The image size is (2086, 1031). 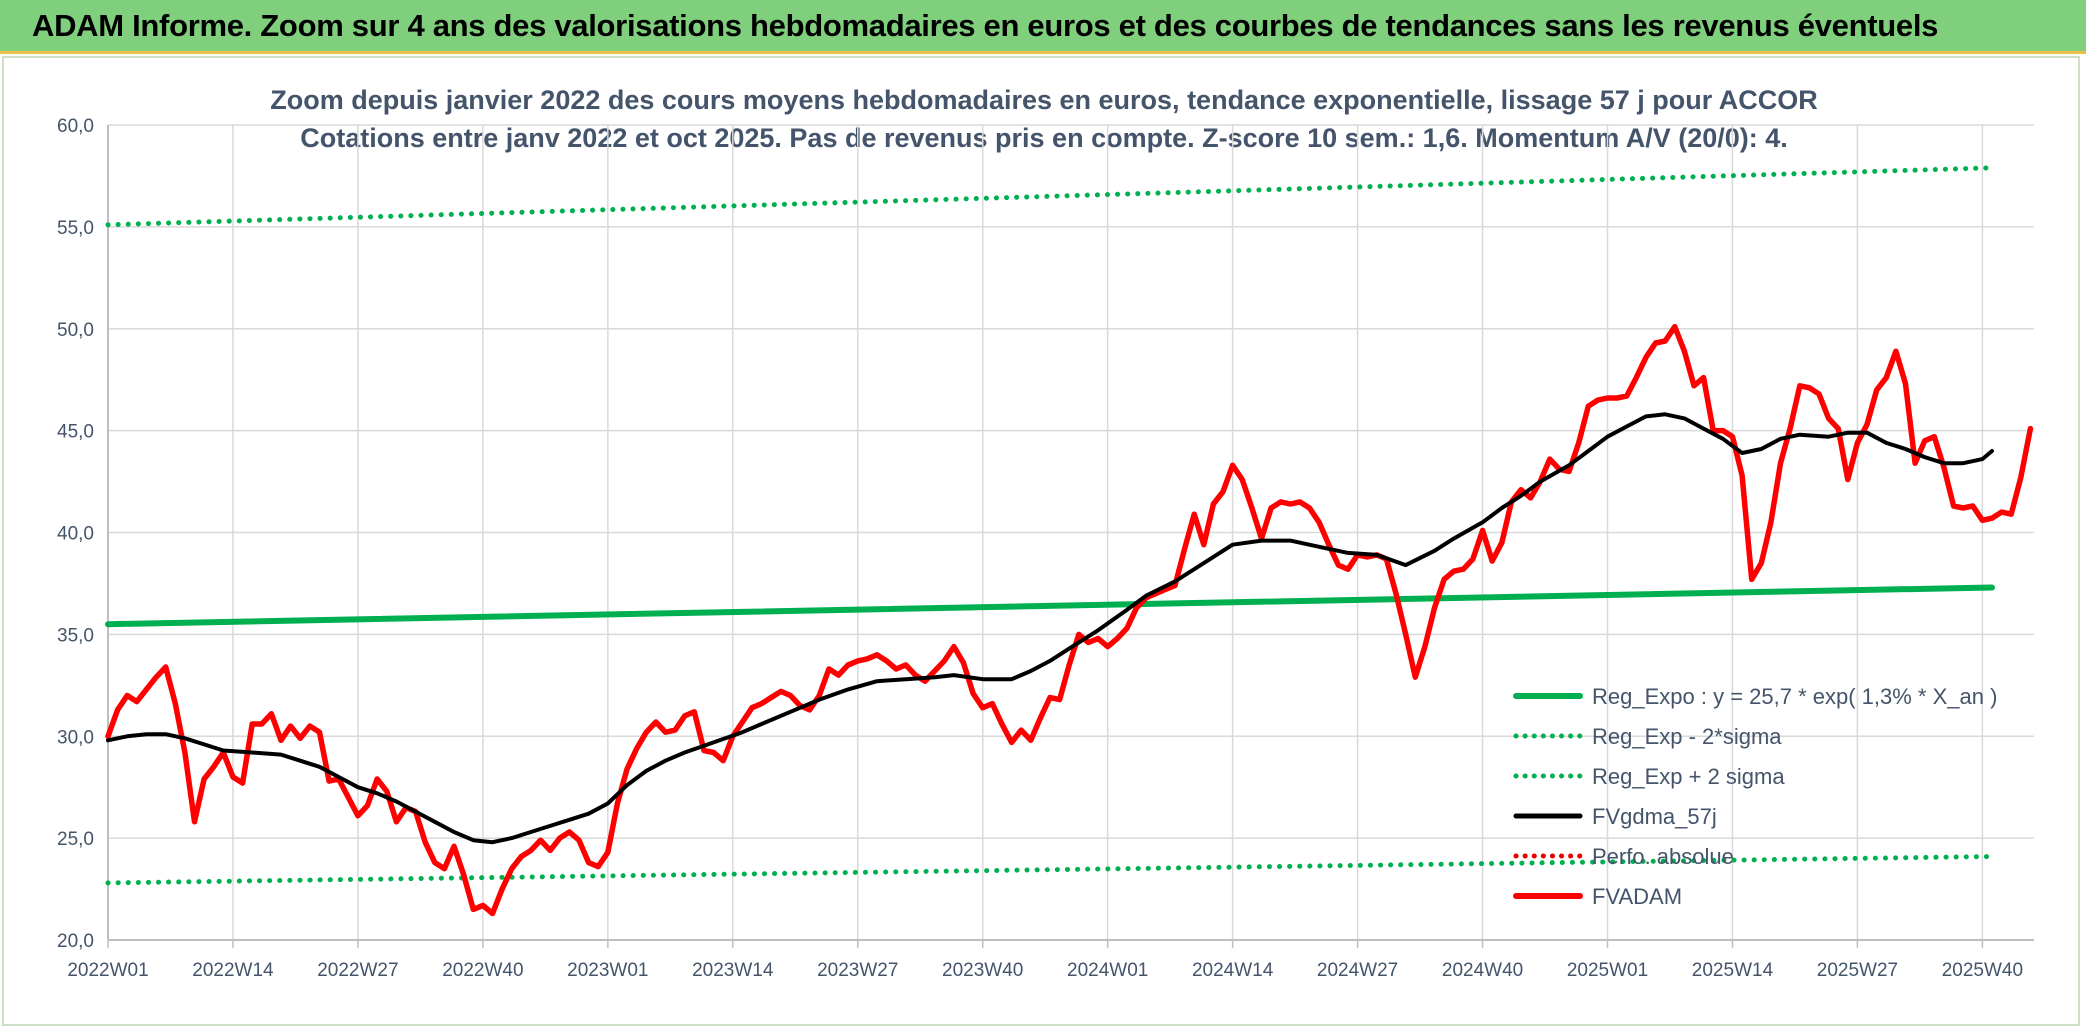 What do you see at coordinates (1688, 776) in the screenshot?
I see `legend-label: Reg_Exp + 2 sigma` at bounding box center [1688, 776].